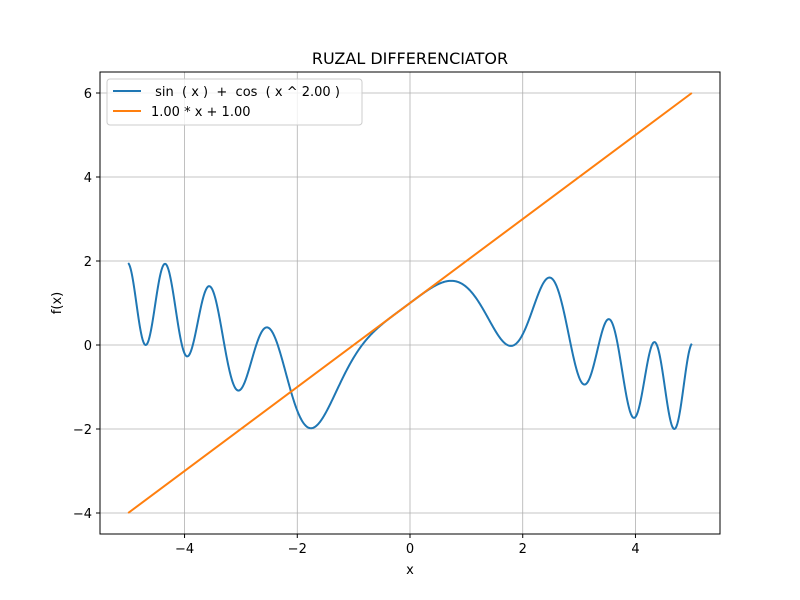  I want to click on legend-label-sin-cos: sin ( x ) + cos ( x ^ 2.00 ), so click(245, 92).